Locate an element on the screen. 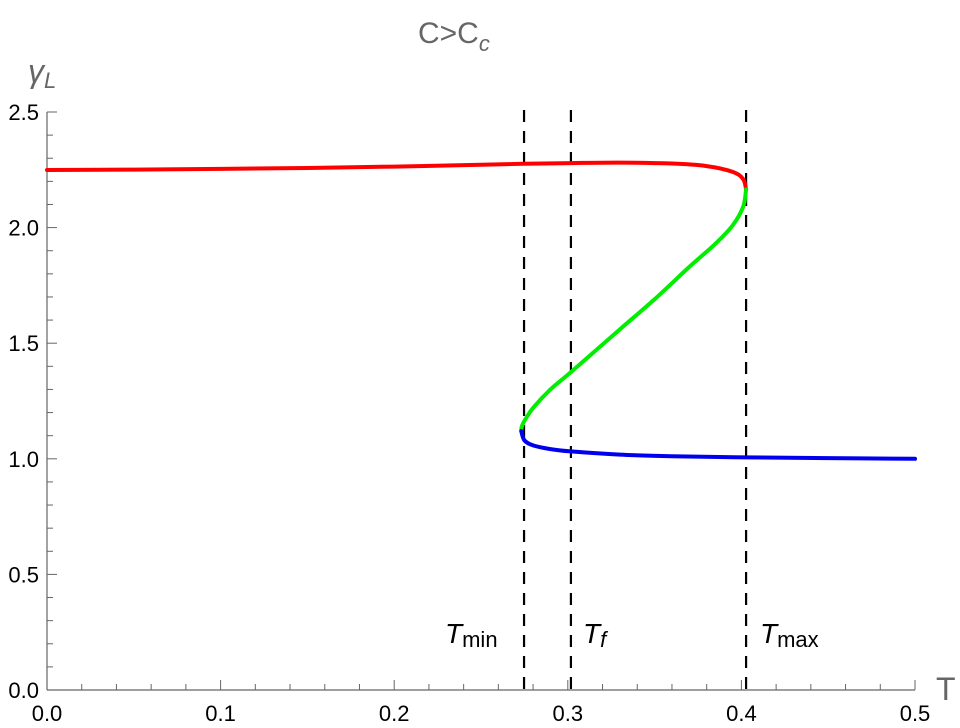 The image size is (960, 728). y-tick-label: 1.5 is located at coordinates (23, 343).